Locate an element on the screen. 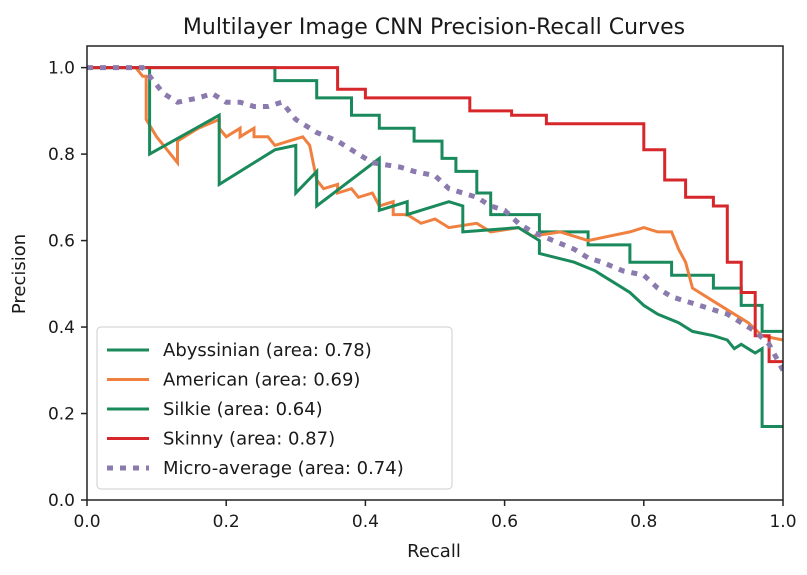 The image size is (807, 575). x-tick-label: 0.8 is located at coordinates (643, 522).